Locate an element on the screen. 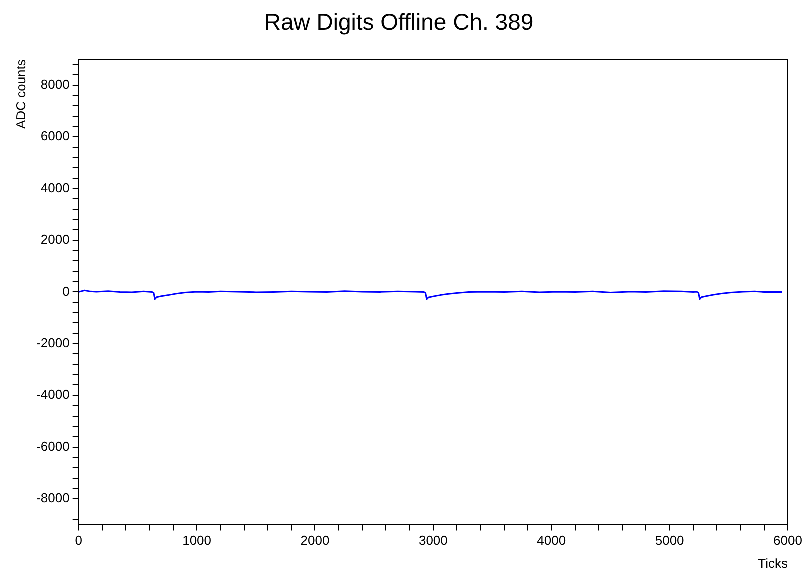 The image size is (810, 580). x-tick-label: 1000 is located at coordinates (197, 540).